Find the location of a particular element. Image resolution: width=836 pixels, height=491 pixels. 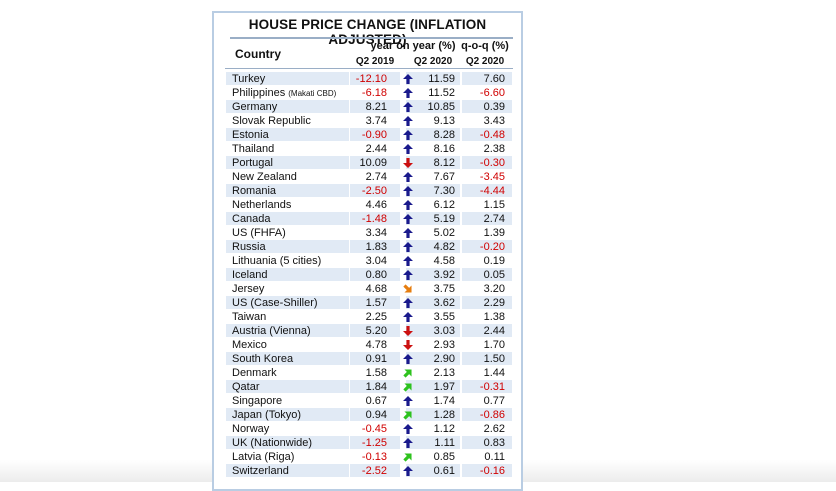

country-label: Portugal is located at coordinates (252, 163).